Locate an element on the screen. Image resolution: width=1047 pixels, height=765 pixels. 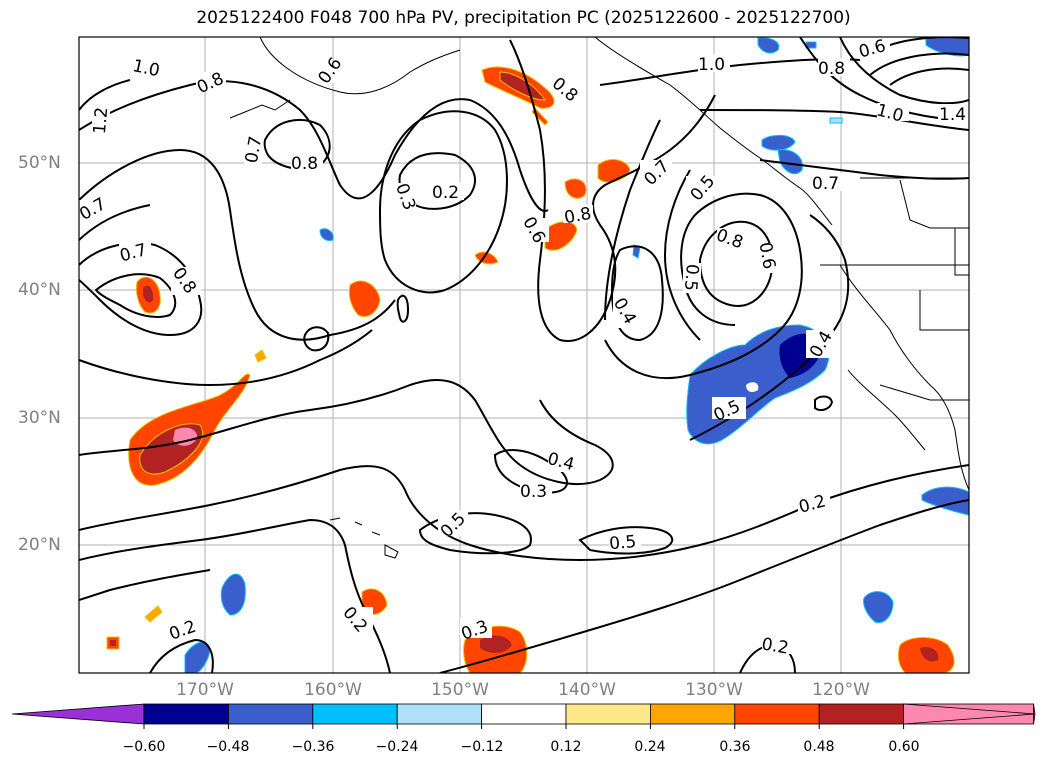
colorbar-label: 0.24 is located at coordinates (650, 747).